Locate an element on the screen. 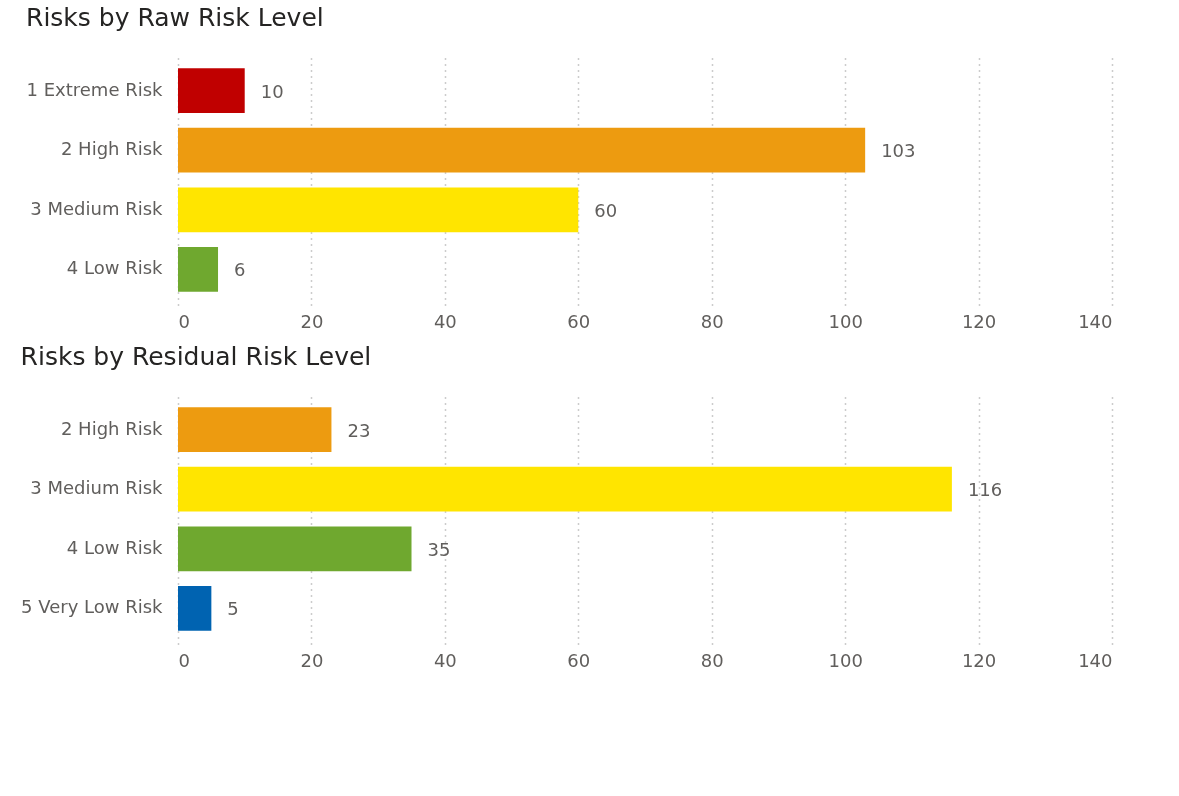 This screenshot has height=796, width=1179. data-label: 10 is located at coordinates (272, 91).